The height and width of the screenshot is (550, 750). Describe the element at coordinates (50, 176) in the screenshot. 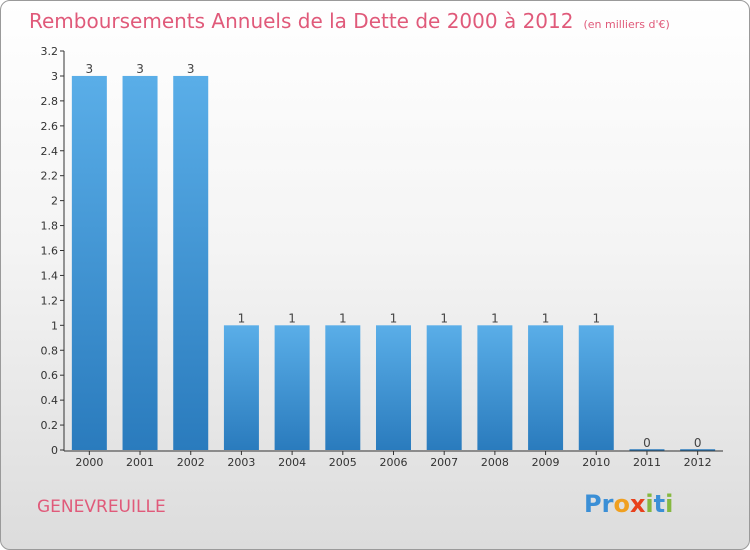

I see `y-tick-label: 2.2` at that location.